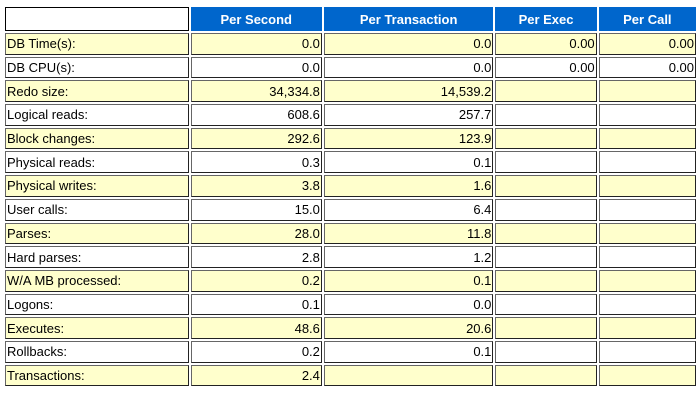 The width and height of the screenshot is (700, 417). I want to click on header-blank, so click(97, 19).